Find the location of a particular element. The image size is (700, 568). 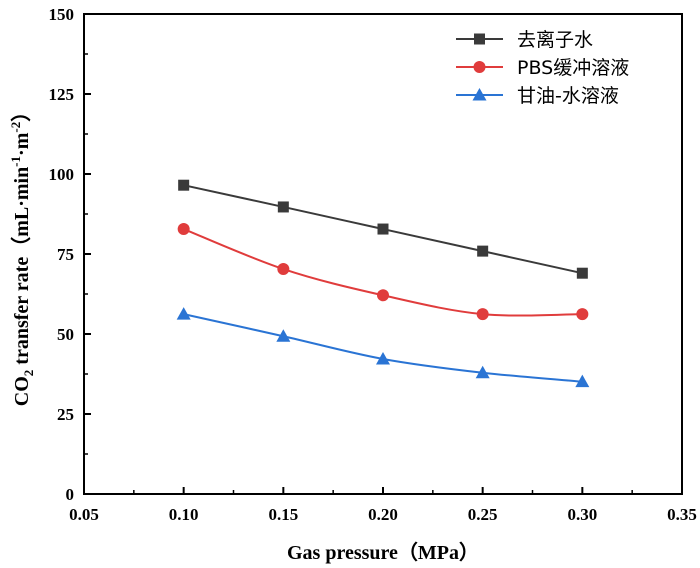

y-tick-label: 100 is located at coordinates (62, 174).